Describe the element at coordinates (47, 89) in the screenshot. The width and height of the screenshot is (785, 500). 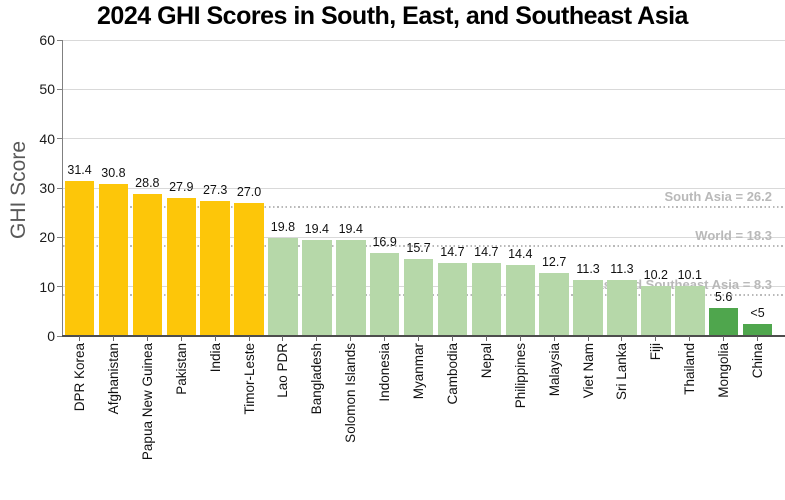
I see `y-tick-label-50: 50` at that location.